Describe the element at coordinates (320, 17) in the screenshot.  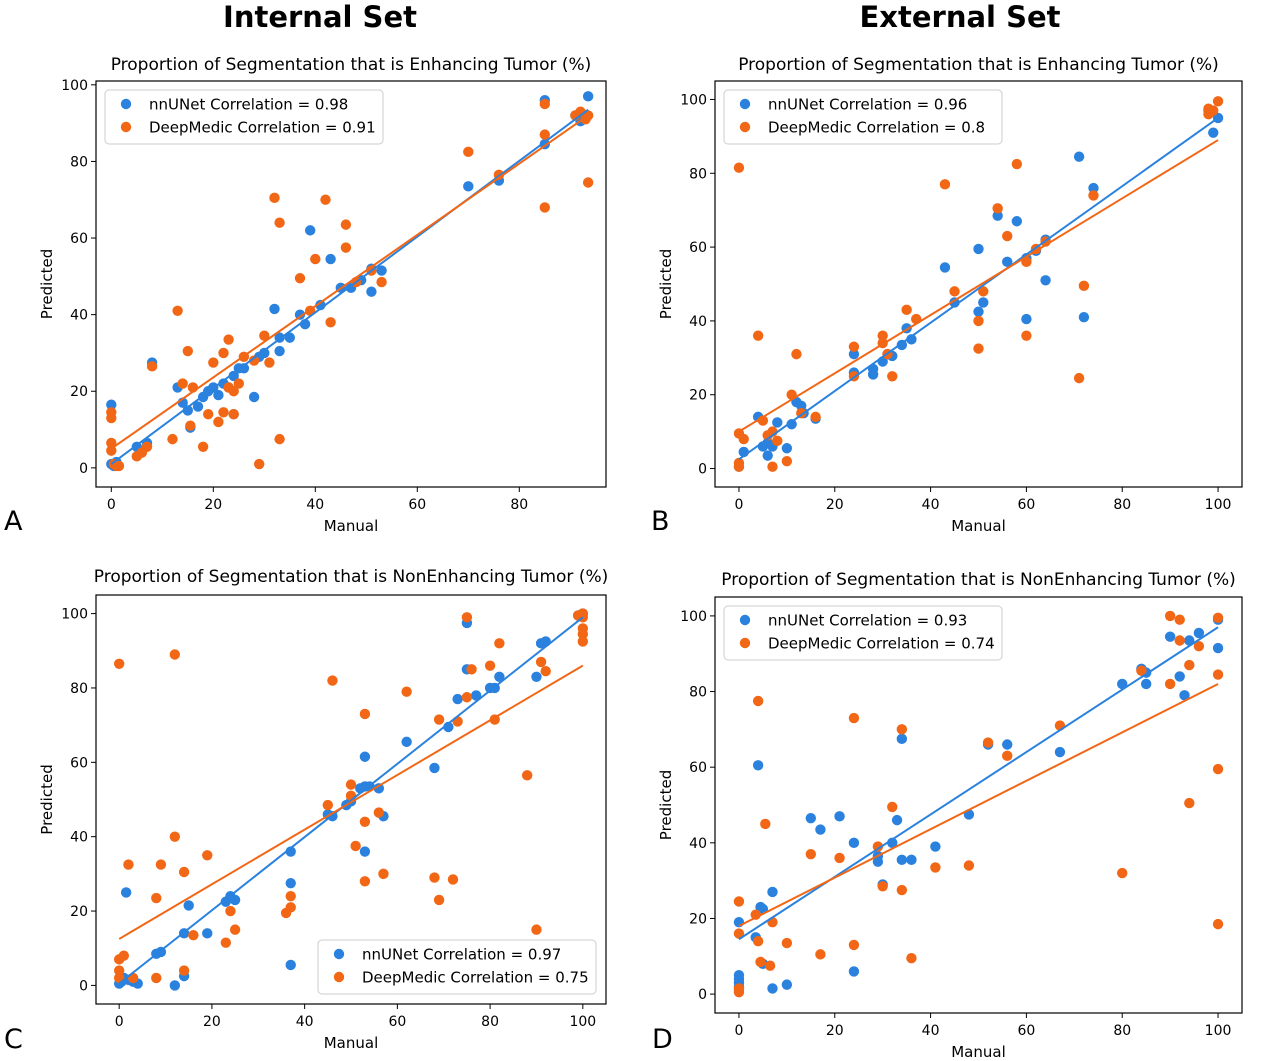
I see `internal-set-header: Internal Set` at that location.